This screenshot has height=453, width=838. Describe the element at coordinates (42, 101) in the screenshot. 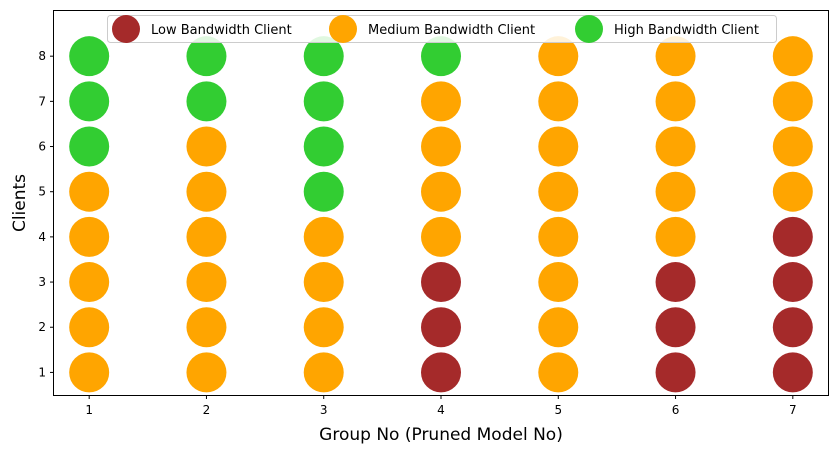

I see `y-tick-label: 7` at that location.